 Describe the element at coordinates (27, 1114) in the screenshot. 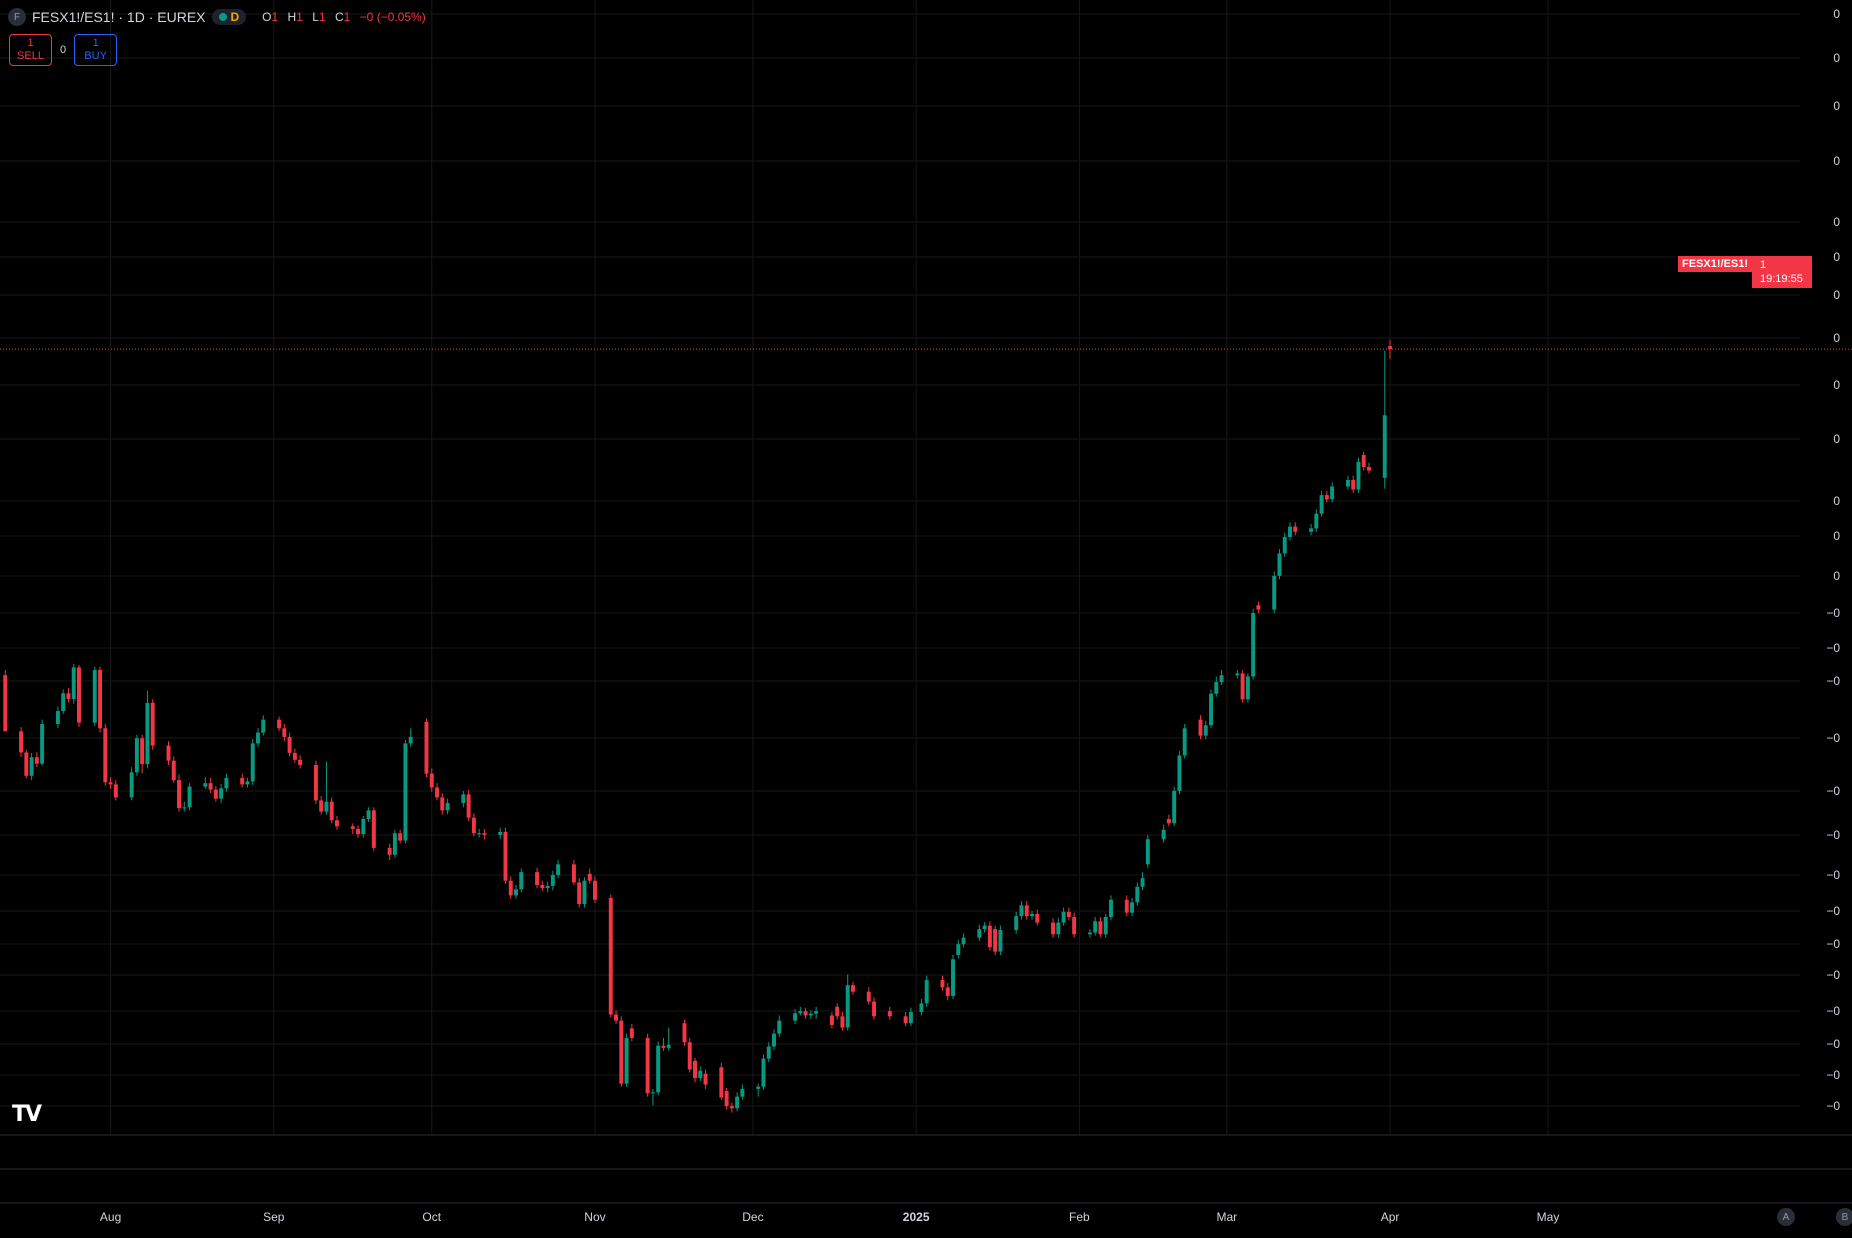

I see `tradingview-logo-icon: TV` at that location.